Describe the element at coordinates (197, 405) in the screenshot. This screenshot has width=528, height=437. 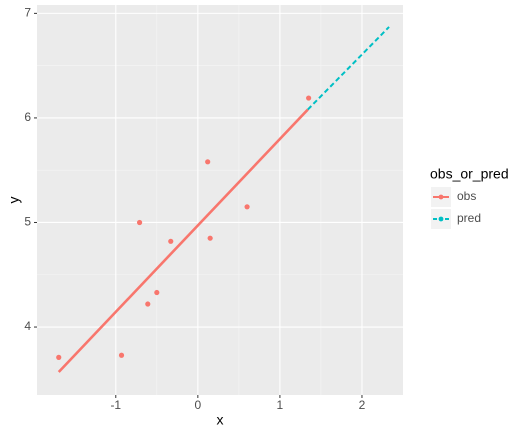
I see `x-tick-label: 0` at that location.